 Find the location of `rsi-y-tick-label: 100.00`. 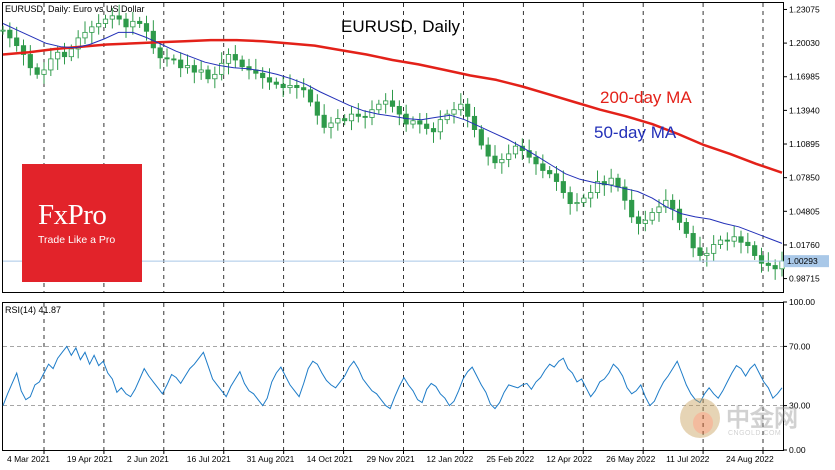

rsi-y-tick-label: 100.00 is located at coordinates (802, 302).